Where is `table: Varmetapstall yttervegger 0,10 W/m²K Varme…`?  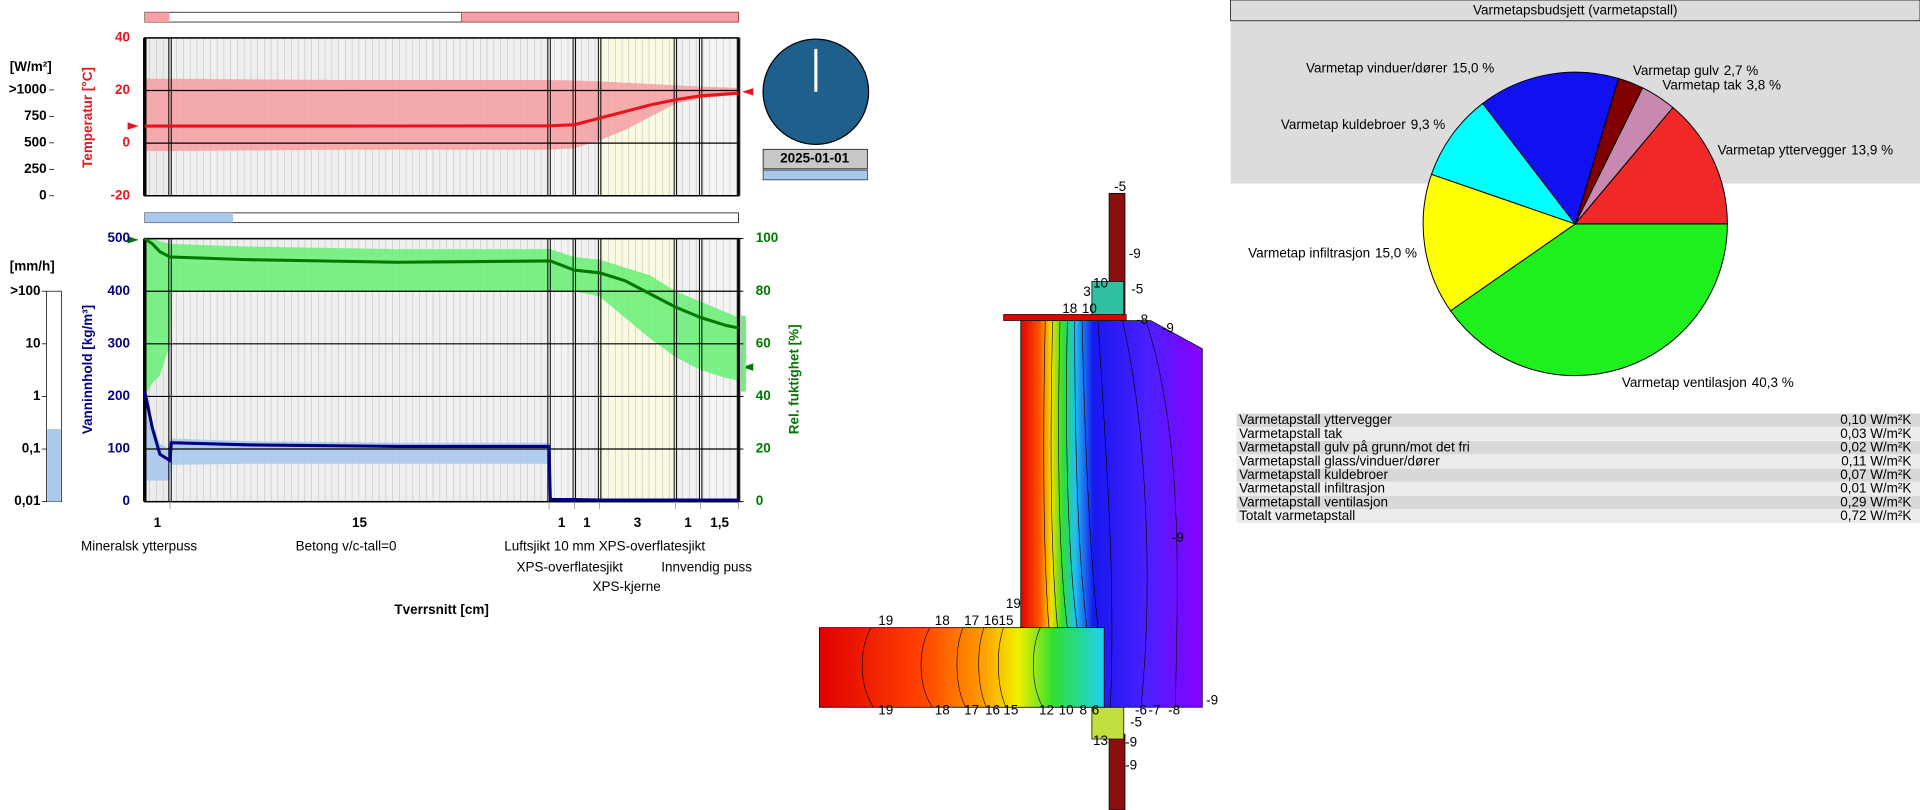 table: Varmetapstall yttervegger 0,10 W/m²K Varme… is located at coordinates (1578, 467).